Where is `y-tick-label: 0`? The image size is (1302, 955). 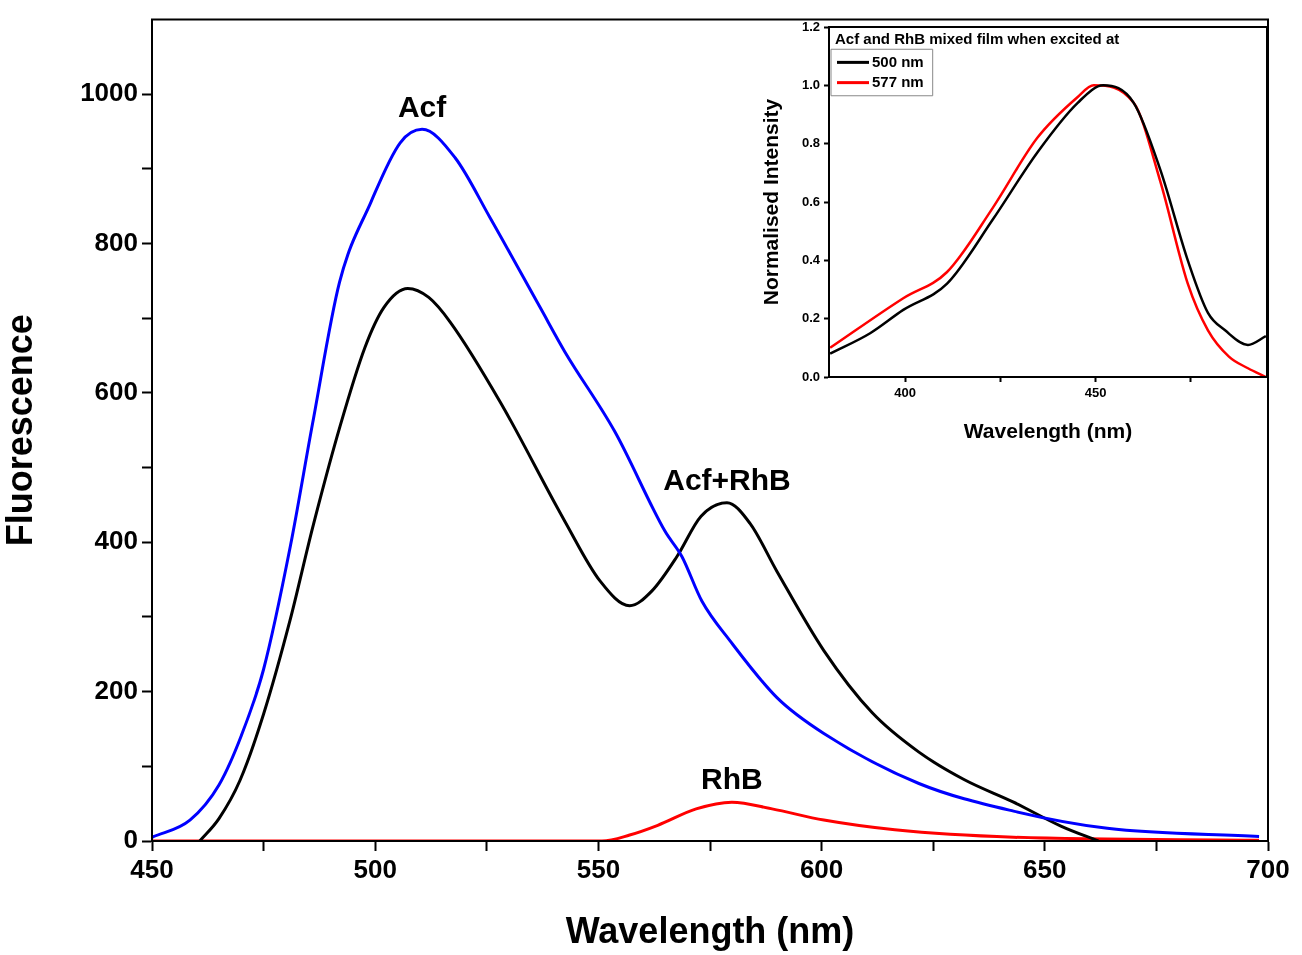 y-tick-label: 0 is located at coordinates (130, 839).